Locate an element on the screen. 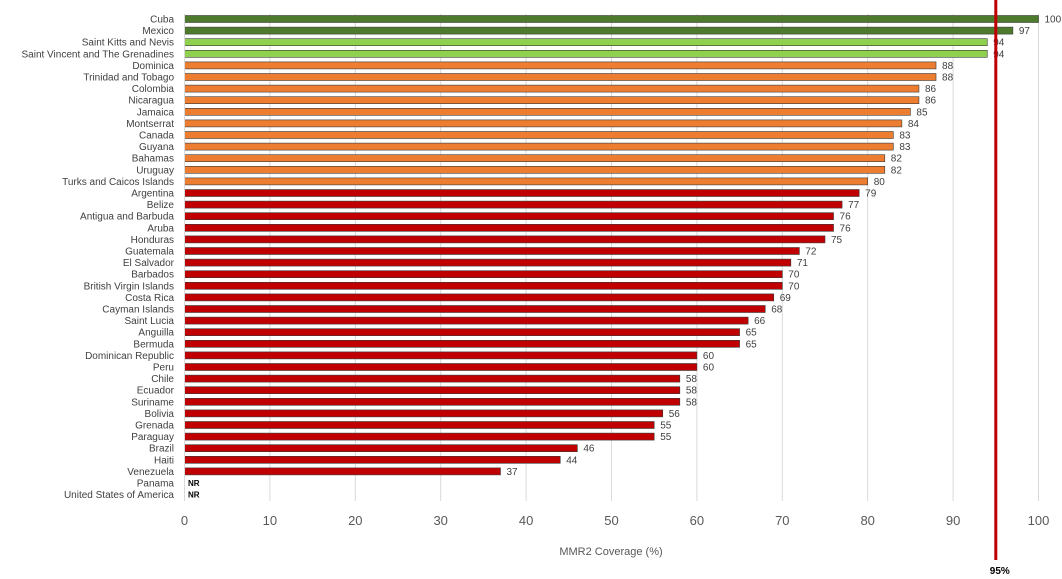 The height and width of the screenshot is (579, 1062). value-label: 60 is located at coordinates (709, 356).